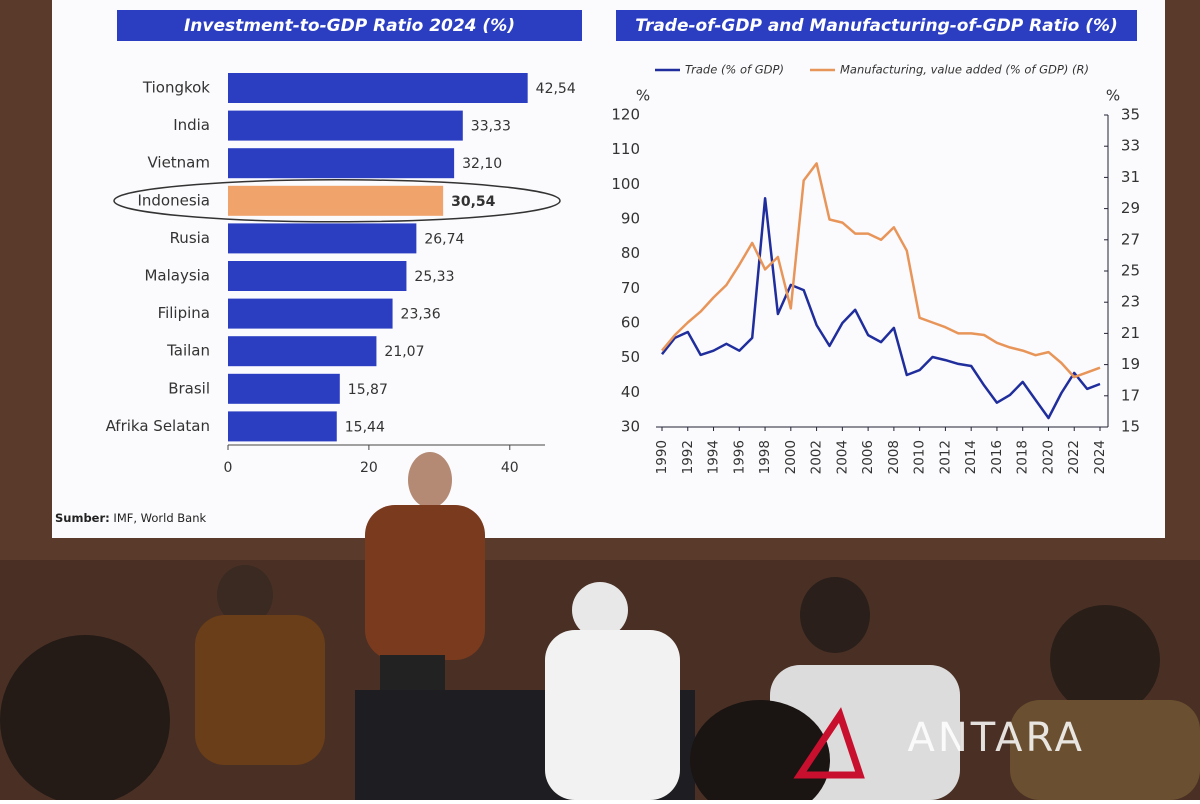 This screenshot has height=804, width=1200. Describe the element at coordinates (765, 457) in the screenshot. I see `x-tick-label: 1998` at that location.